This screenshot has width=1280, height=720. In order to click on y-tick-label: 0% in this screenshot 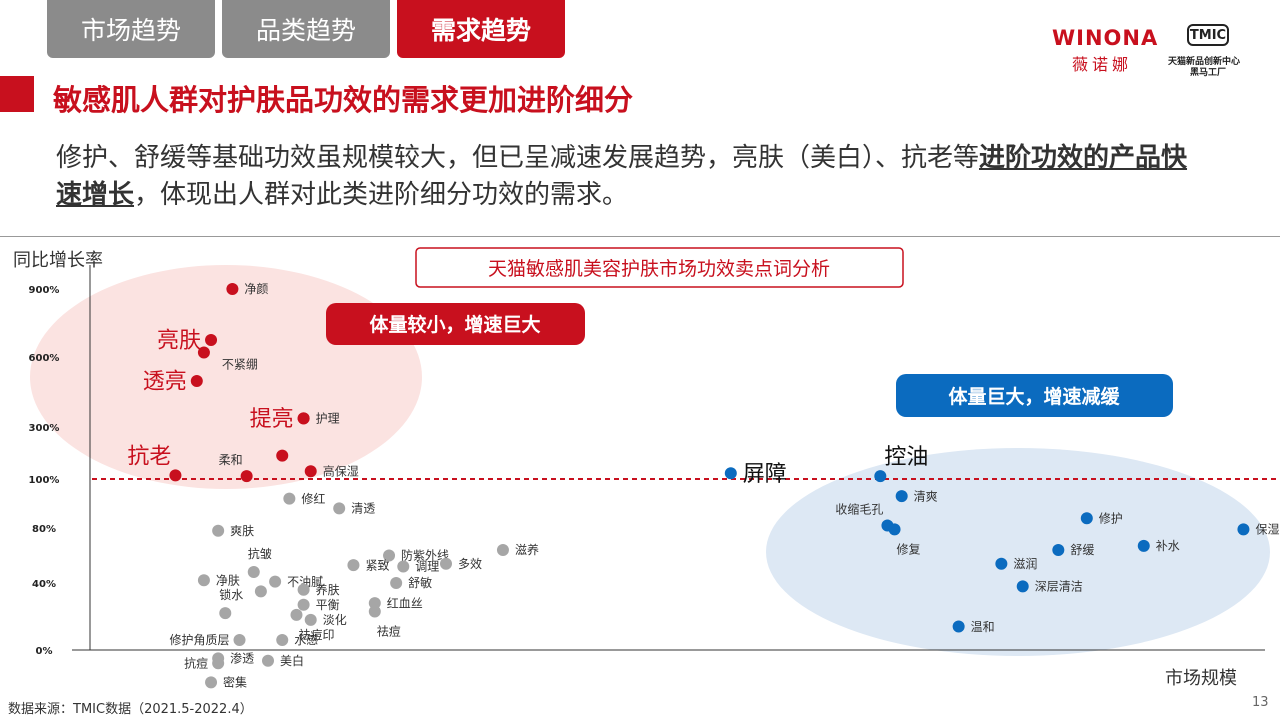, I will do `click(44, 651)`.